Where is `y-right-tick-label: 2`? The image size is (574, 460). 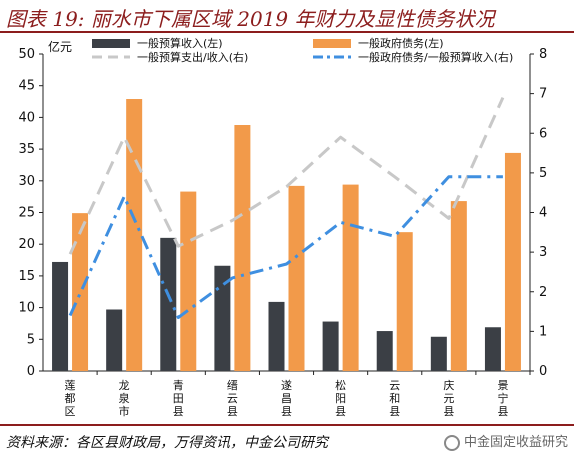 y-right-tick-label: 2 is located at coordinates (543, 292).